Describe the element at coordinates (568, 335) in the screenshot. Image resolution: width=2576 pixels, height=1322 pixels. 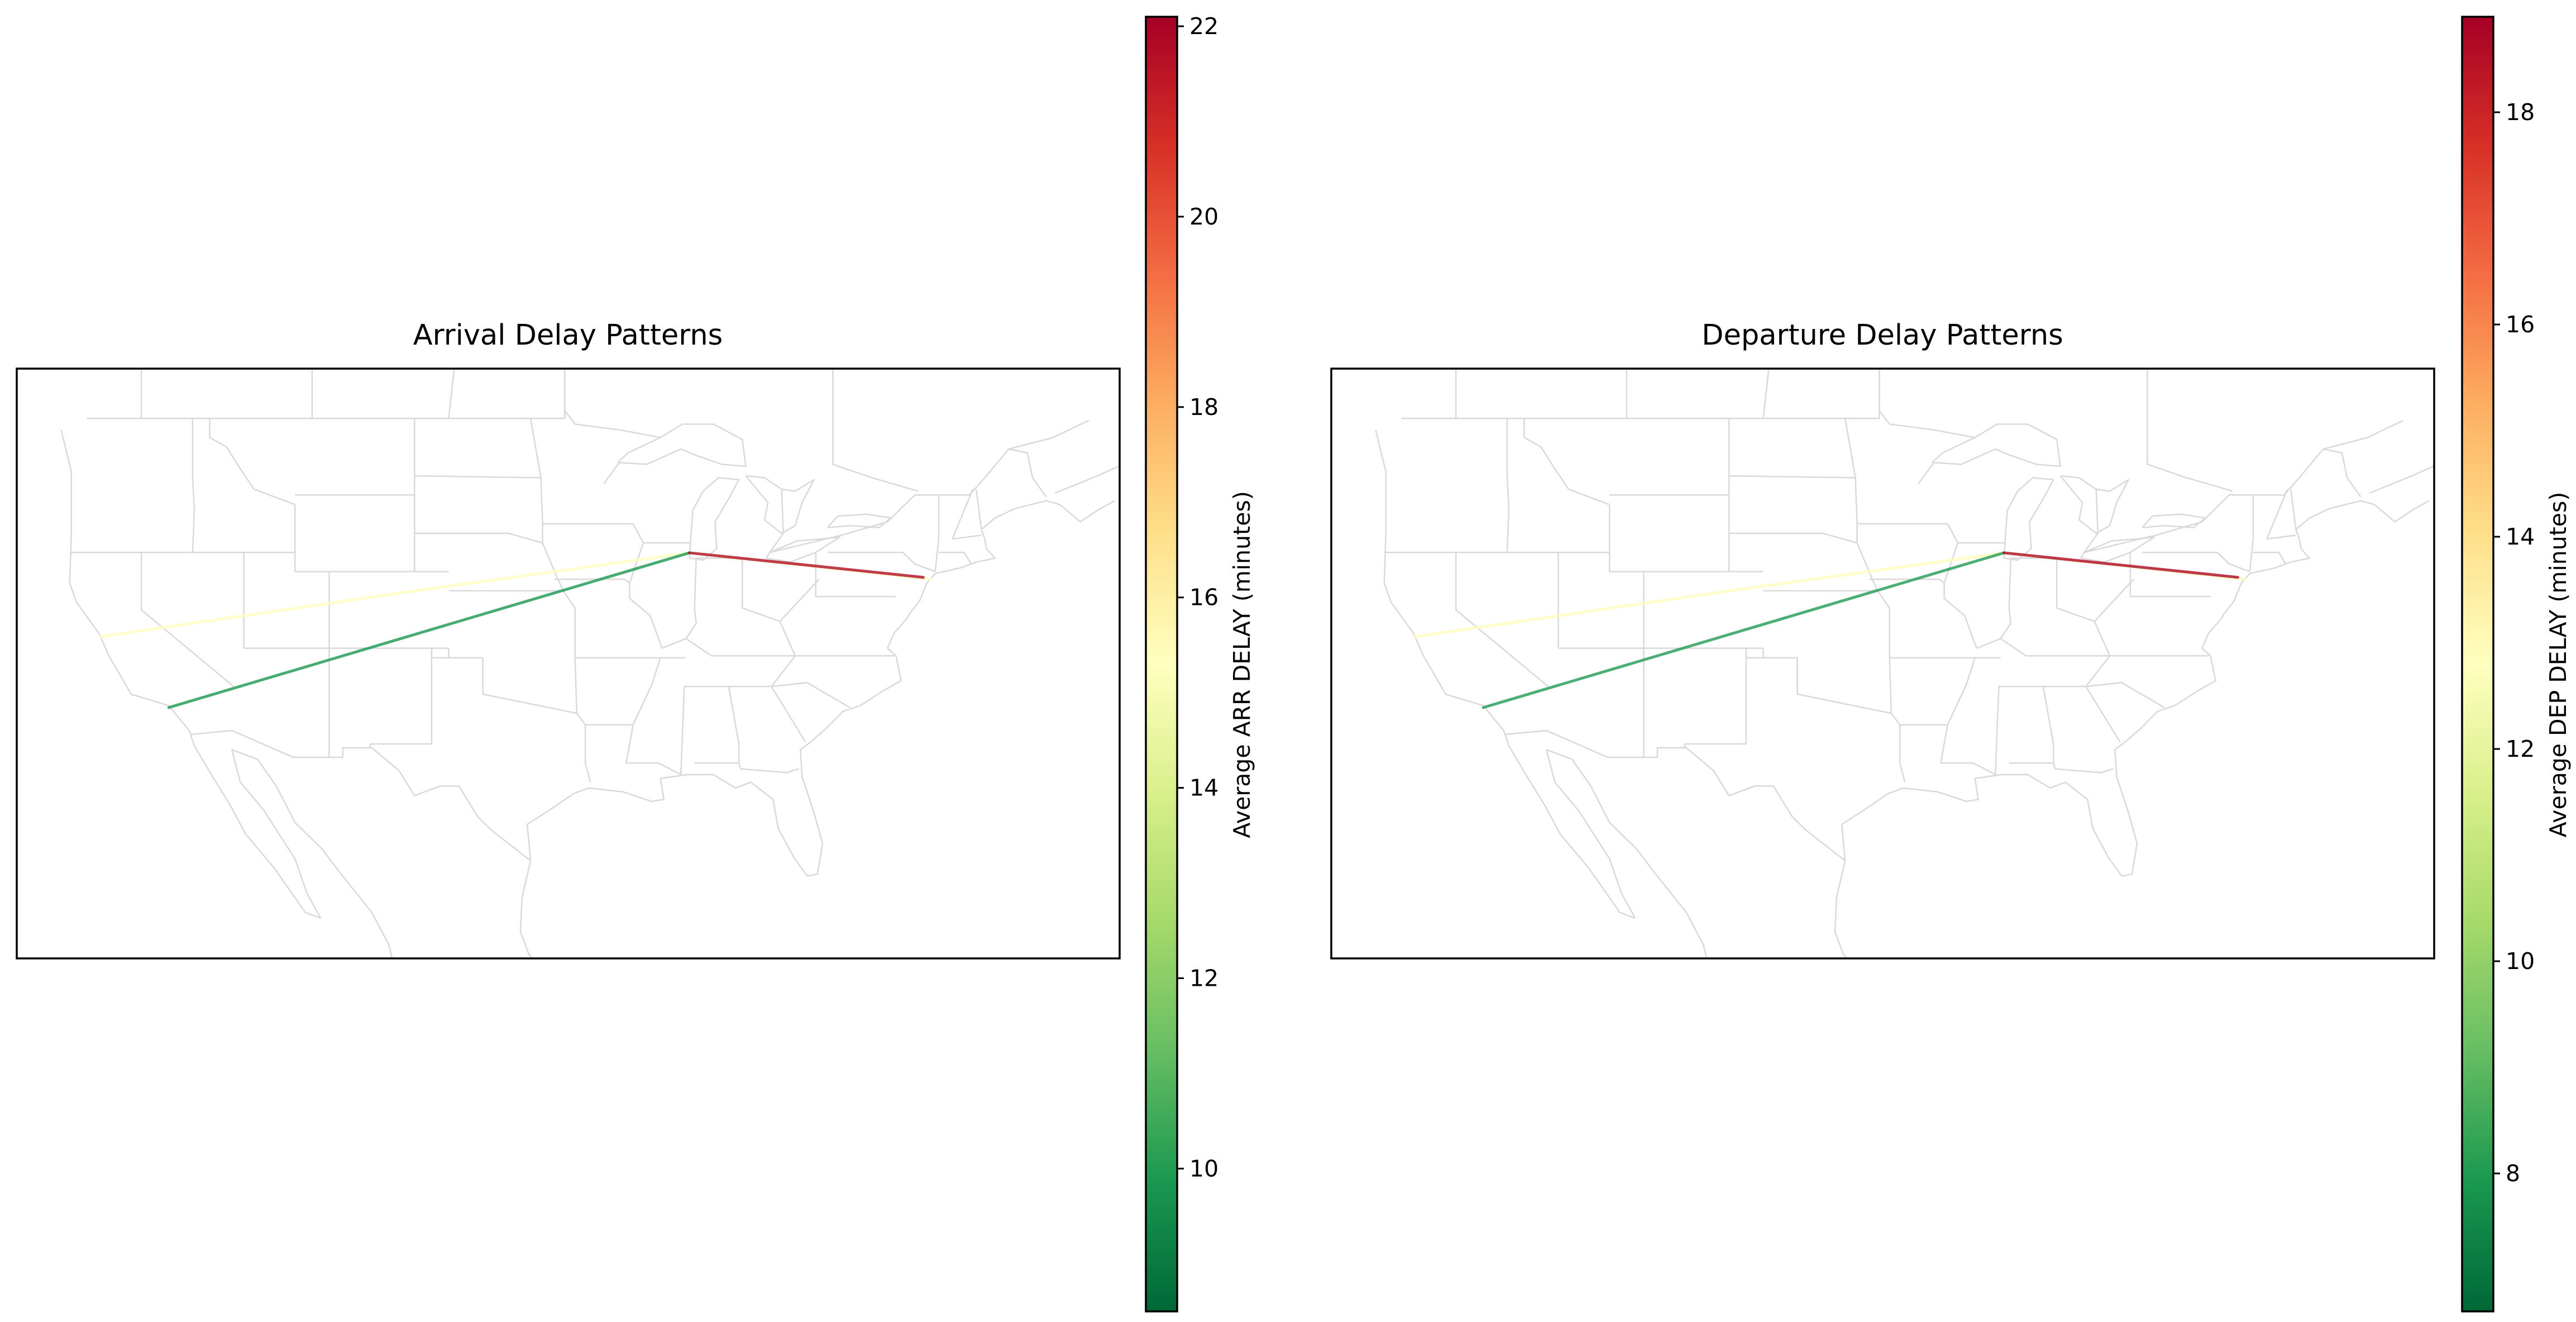
I see `panel-title: Arrival Delay Patterns` at that location.